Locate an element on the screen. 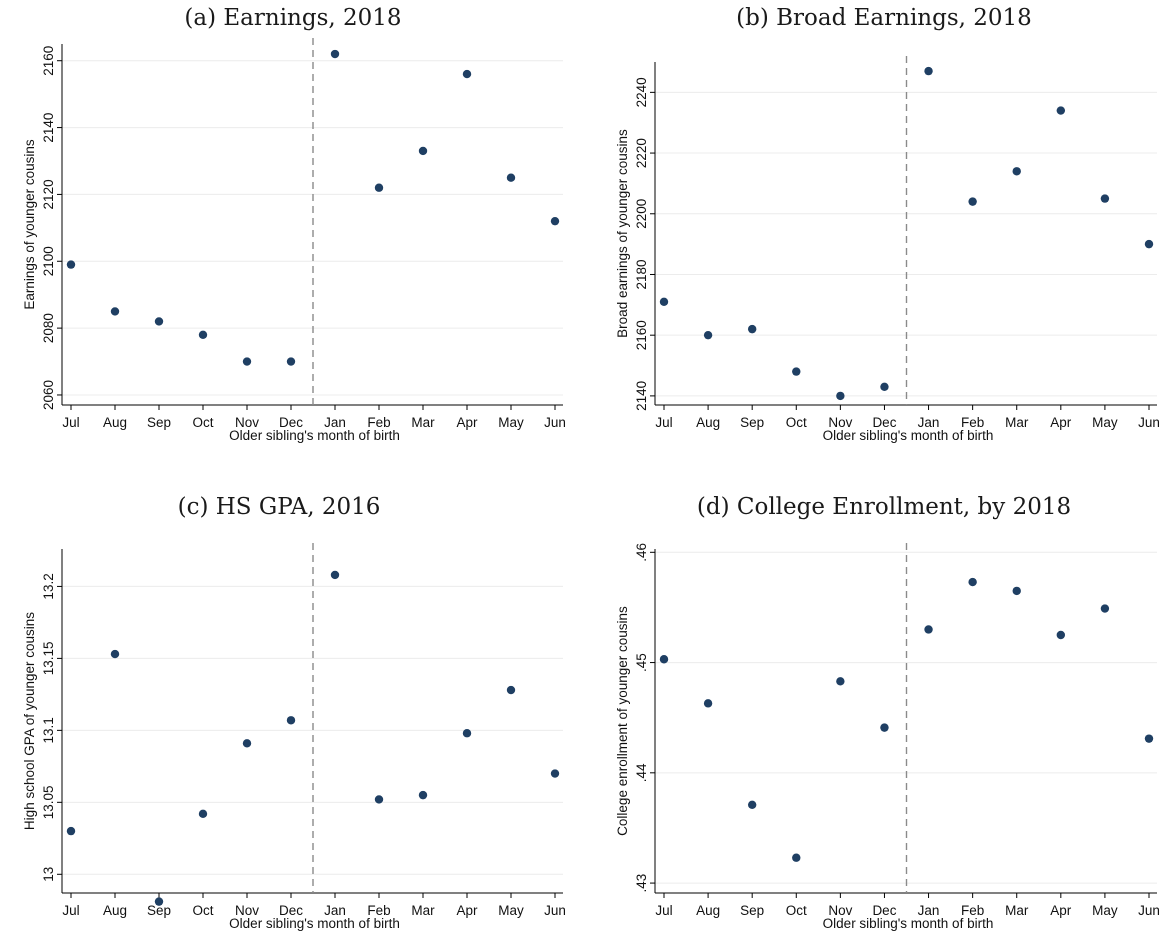 Image resolution: width=1164 pixels, height=943 pixels. y-tick-label: 13.2 is located at coordinates (48, 586).